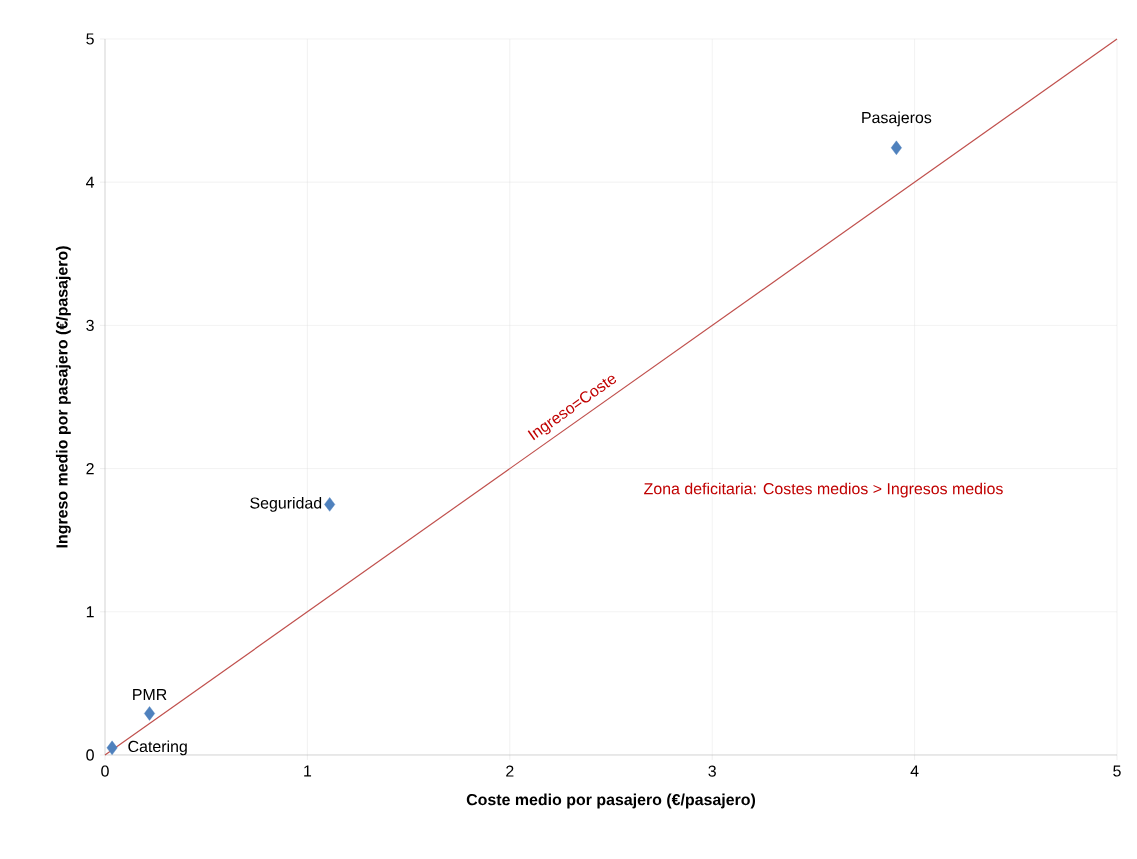 This screenshot has height=859, width=1137. What do you see at coordinates (90, 325) in the screenshot?
I see `y-tick-label: 3` at bounding box center [90, 325].